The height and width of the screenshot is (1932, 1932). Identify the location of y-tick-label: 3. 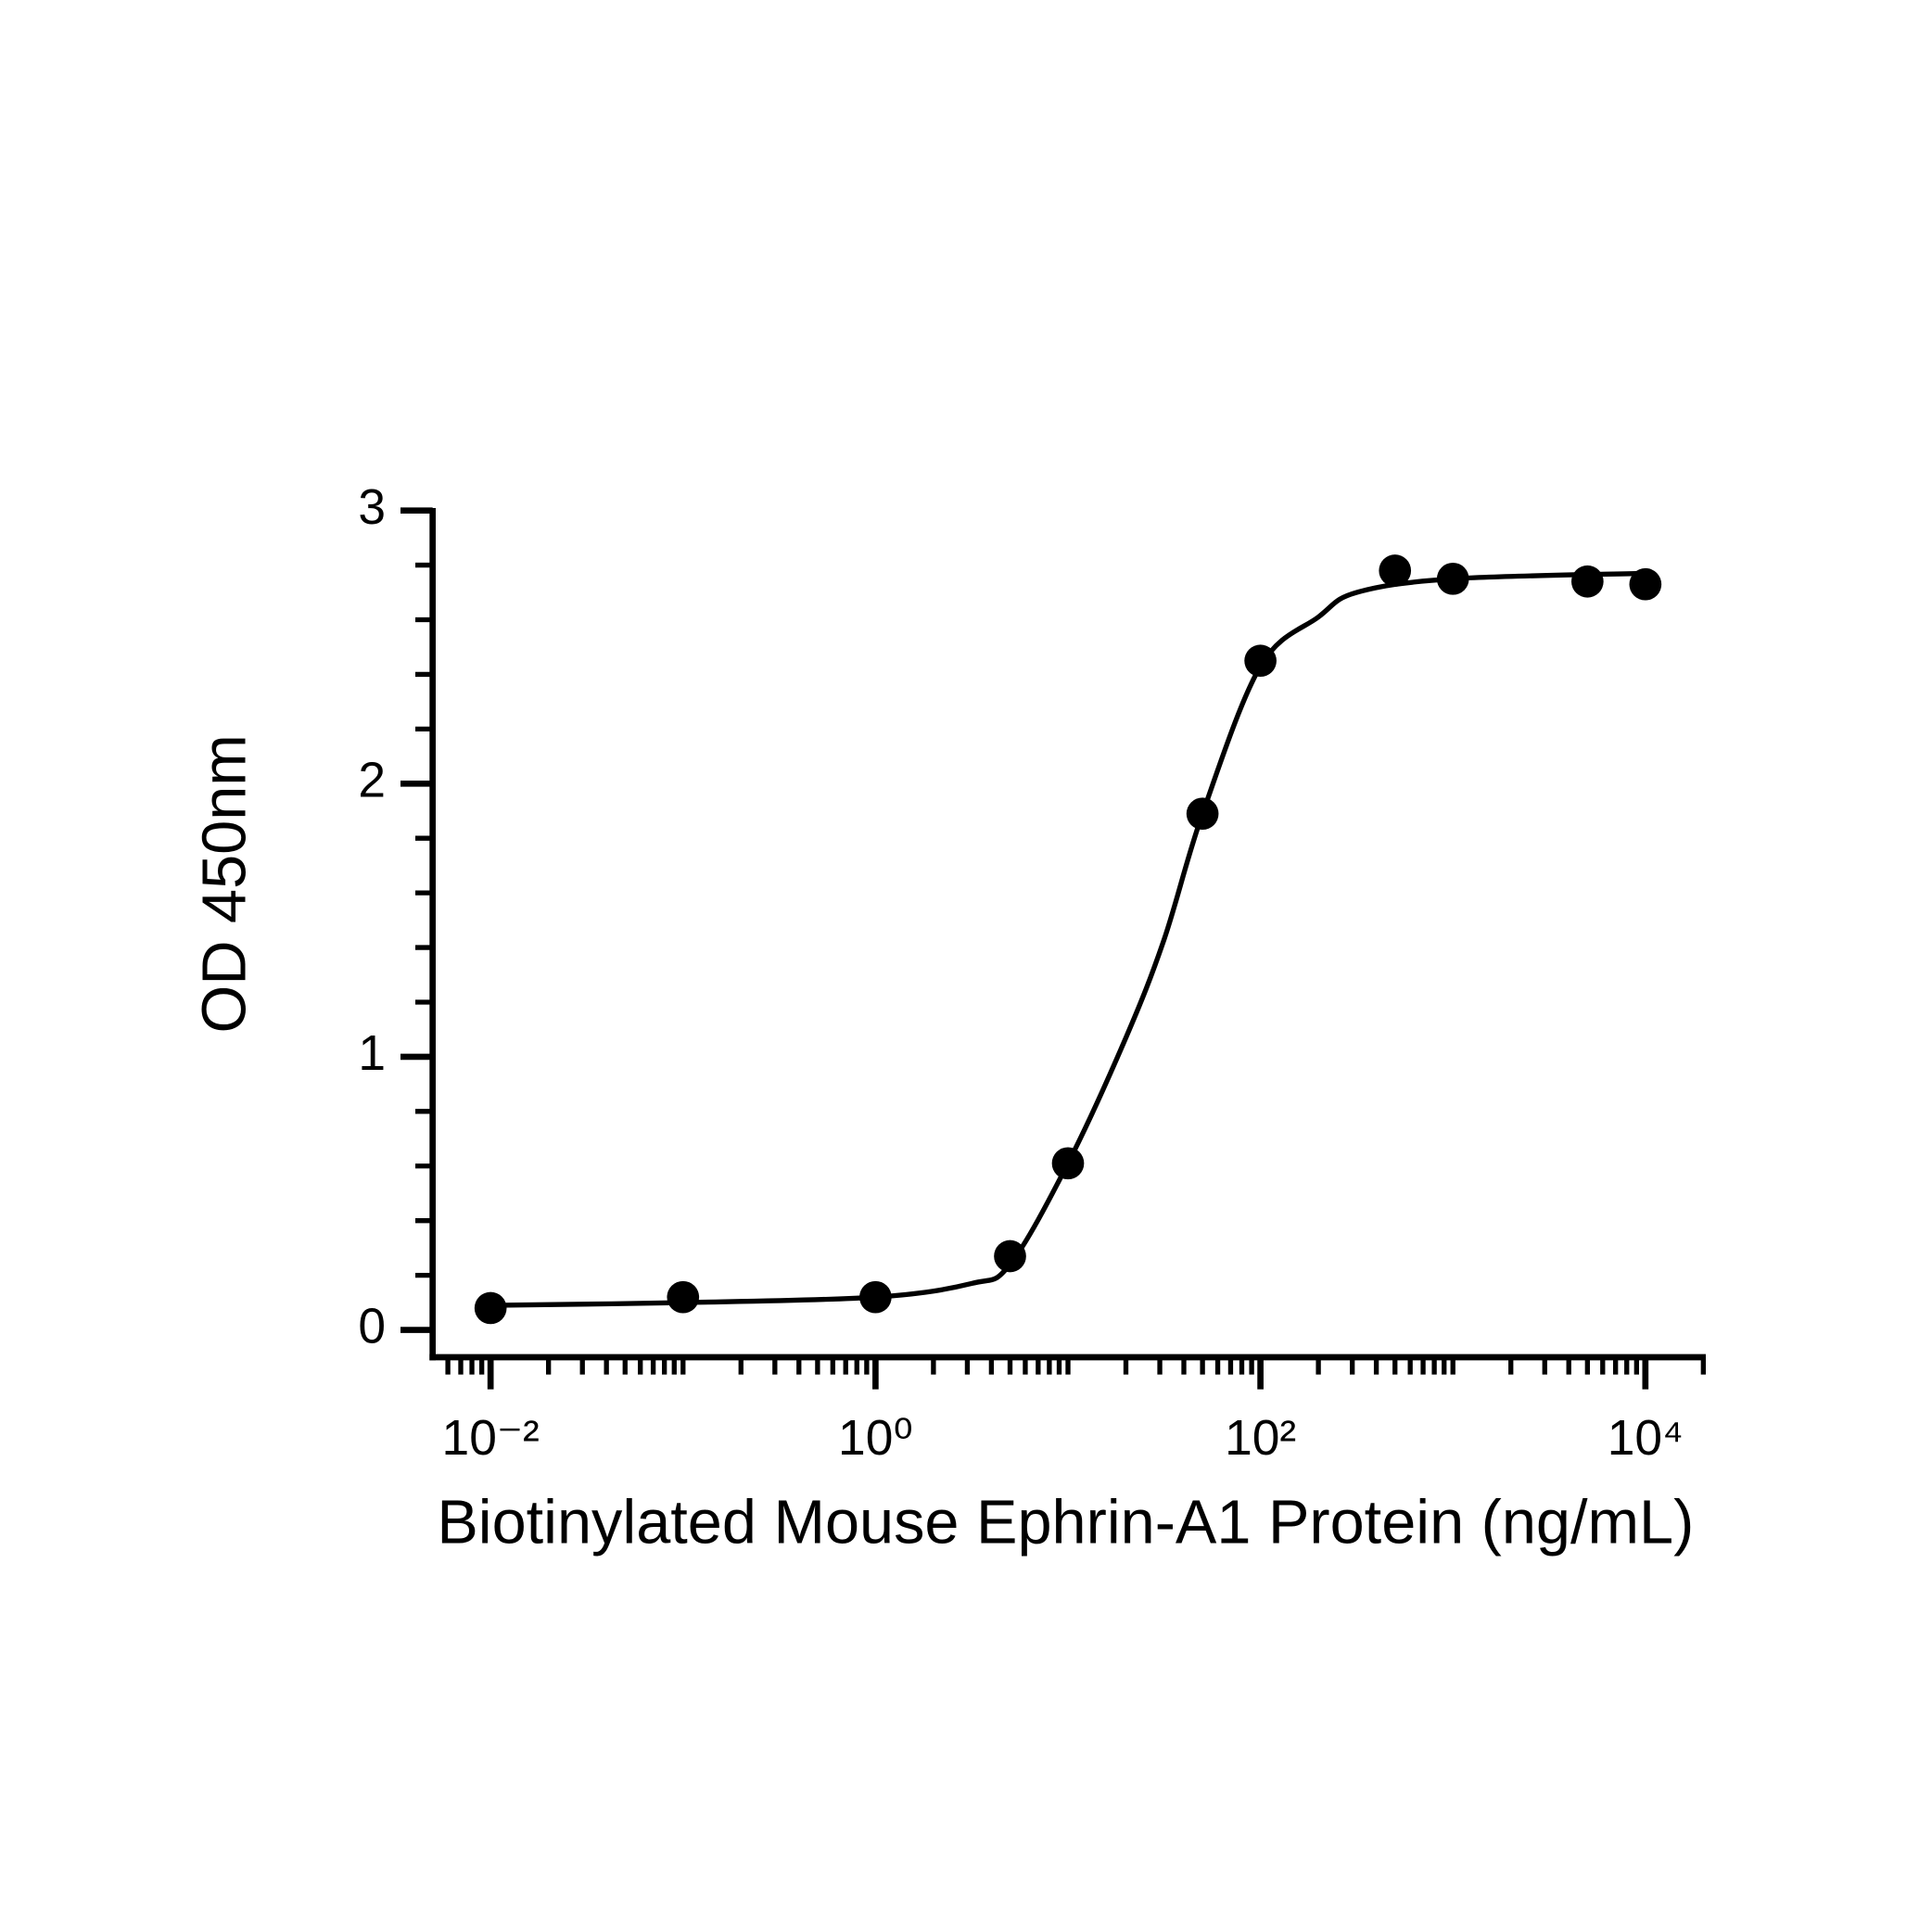
(372, 507).